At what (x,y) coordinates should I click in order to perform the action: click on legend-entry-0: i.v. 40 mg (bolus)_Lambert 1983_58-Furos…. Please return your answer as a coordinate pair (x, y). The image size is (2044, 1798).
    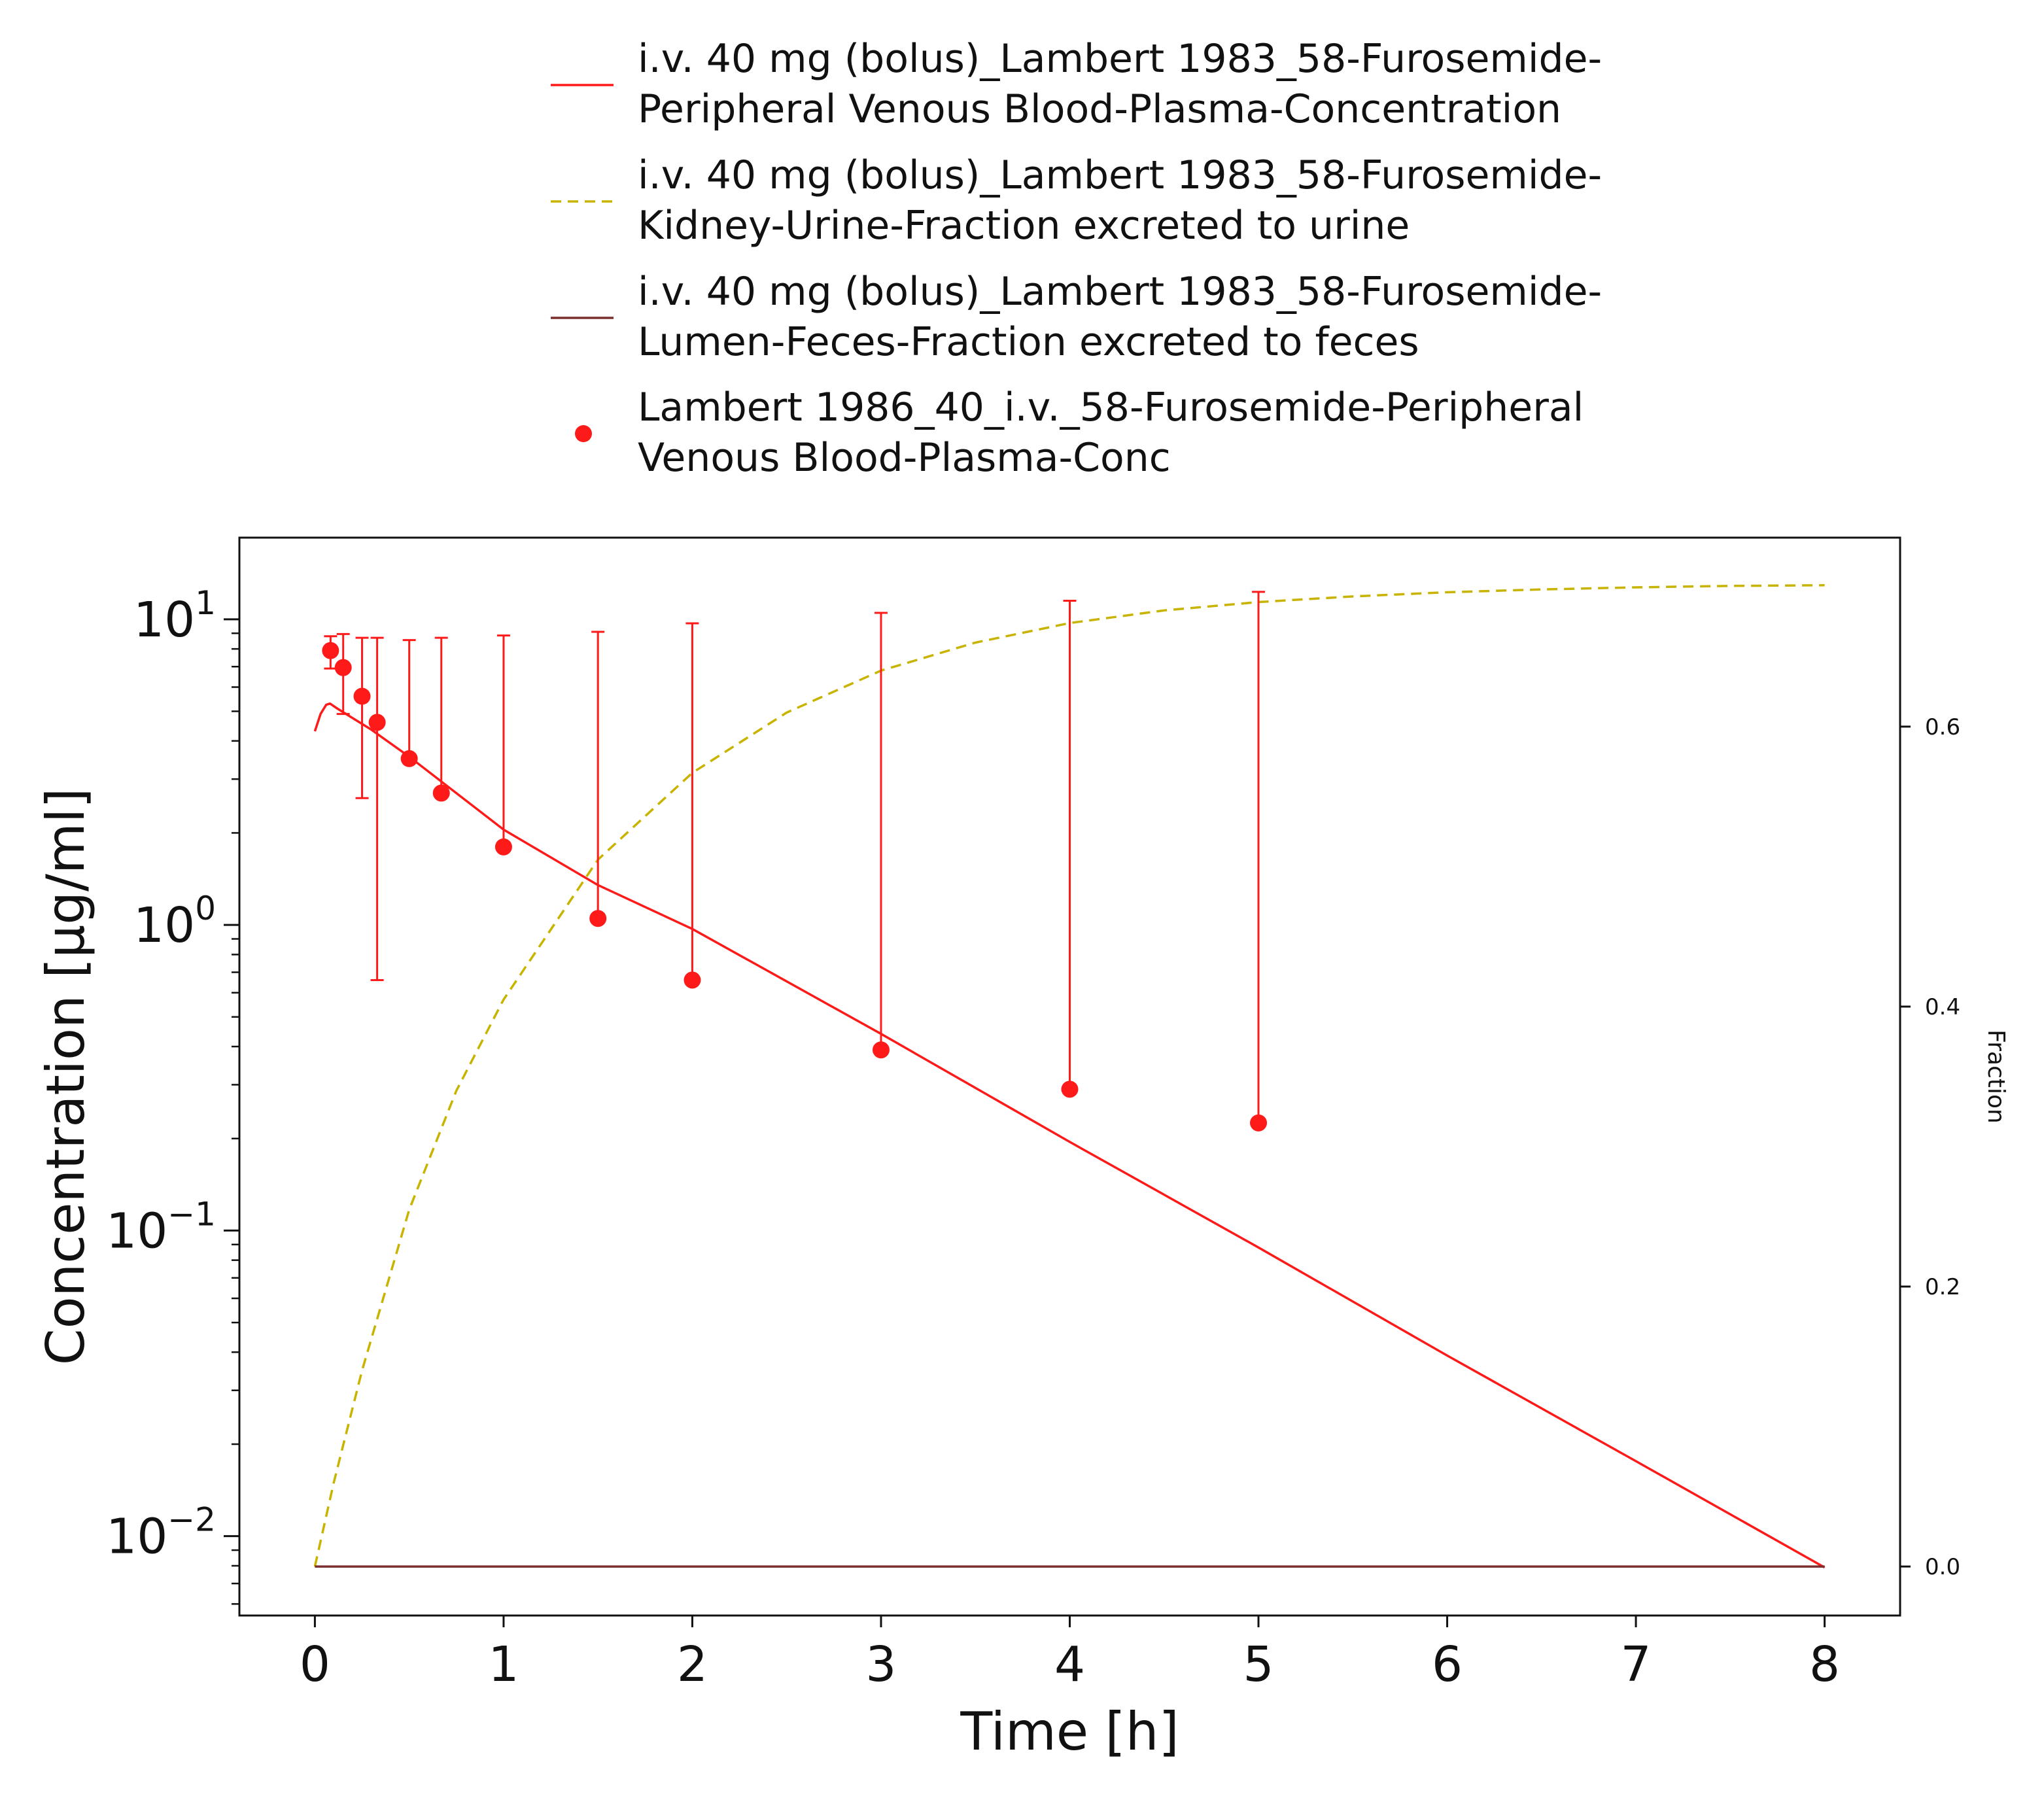
    Looking at the image, I should click on (1076, 84).